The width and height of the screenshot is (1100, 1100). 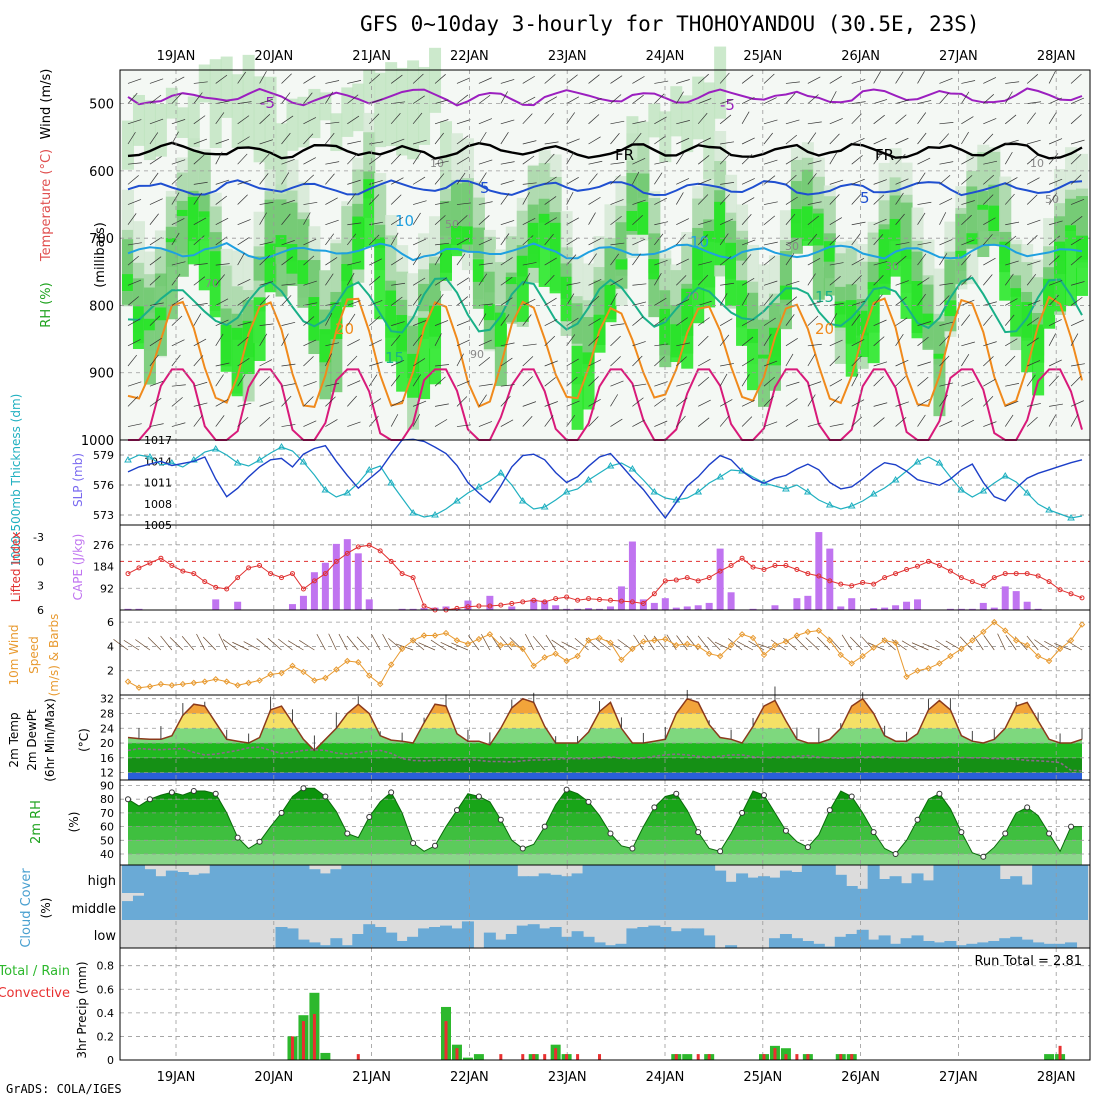 What do you see at coordinates (46, 304) in the screenshot?
I see `ylabel-rh: RH (%)` at bounding box center [46, 304].